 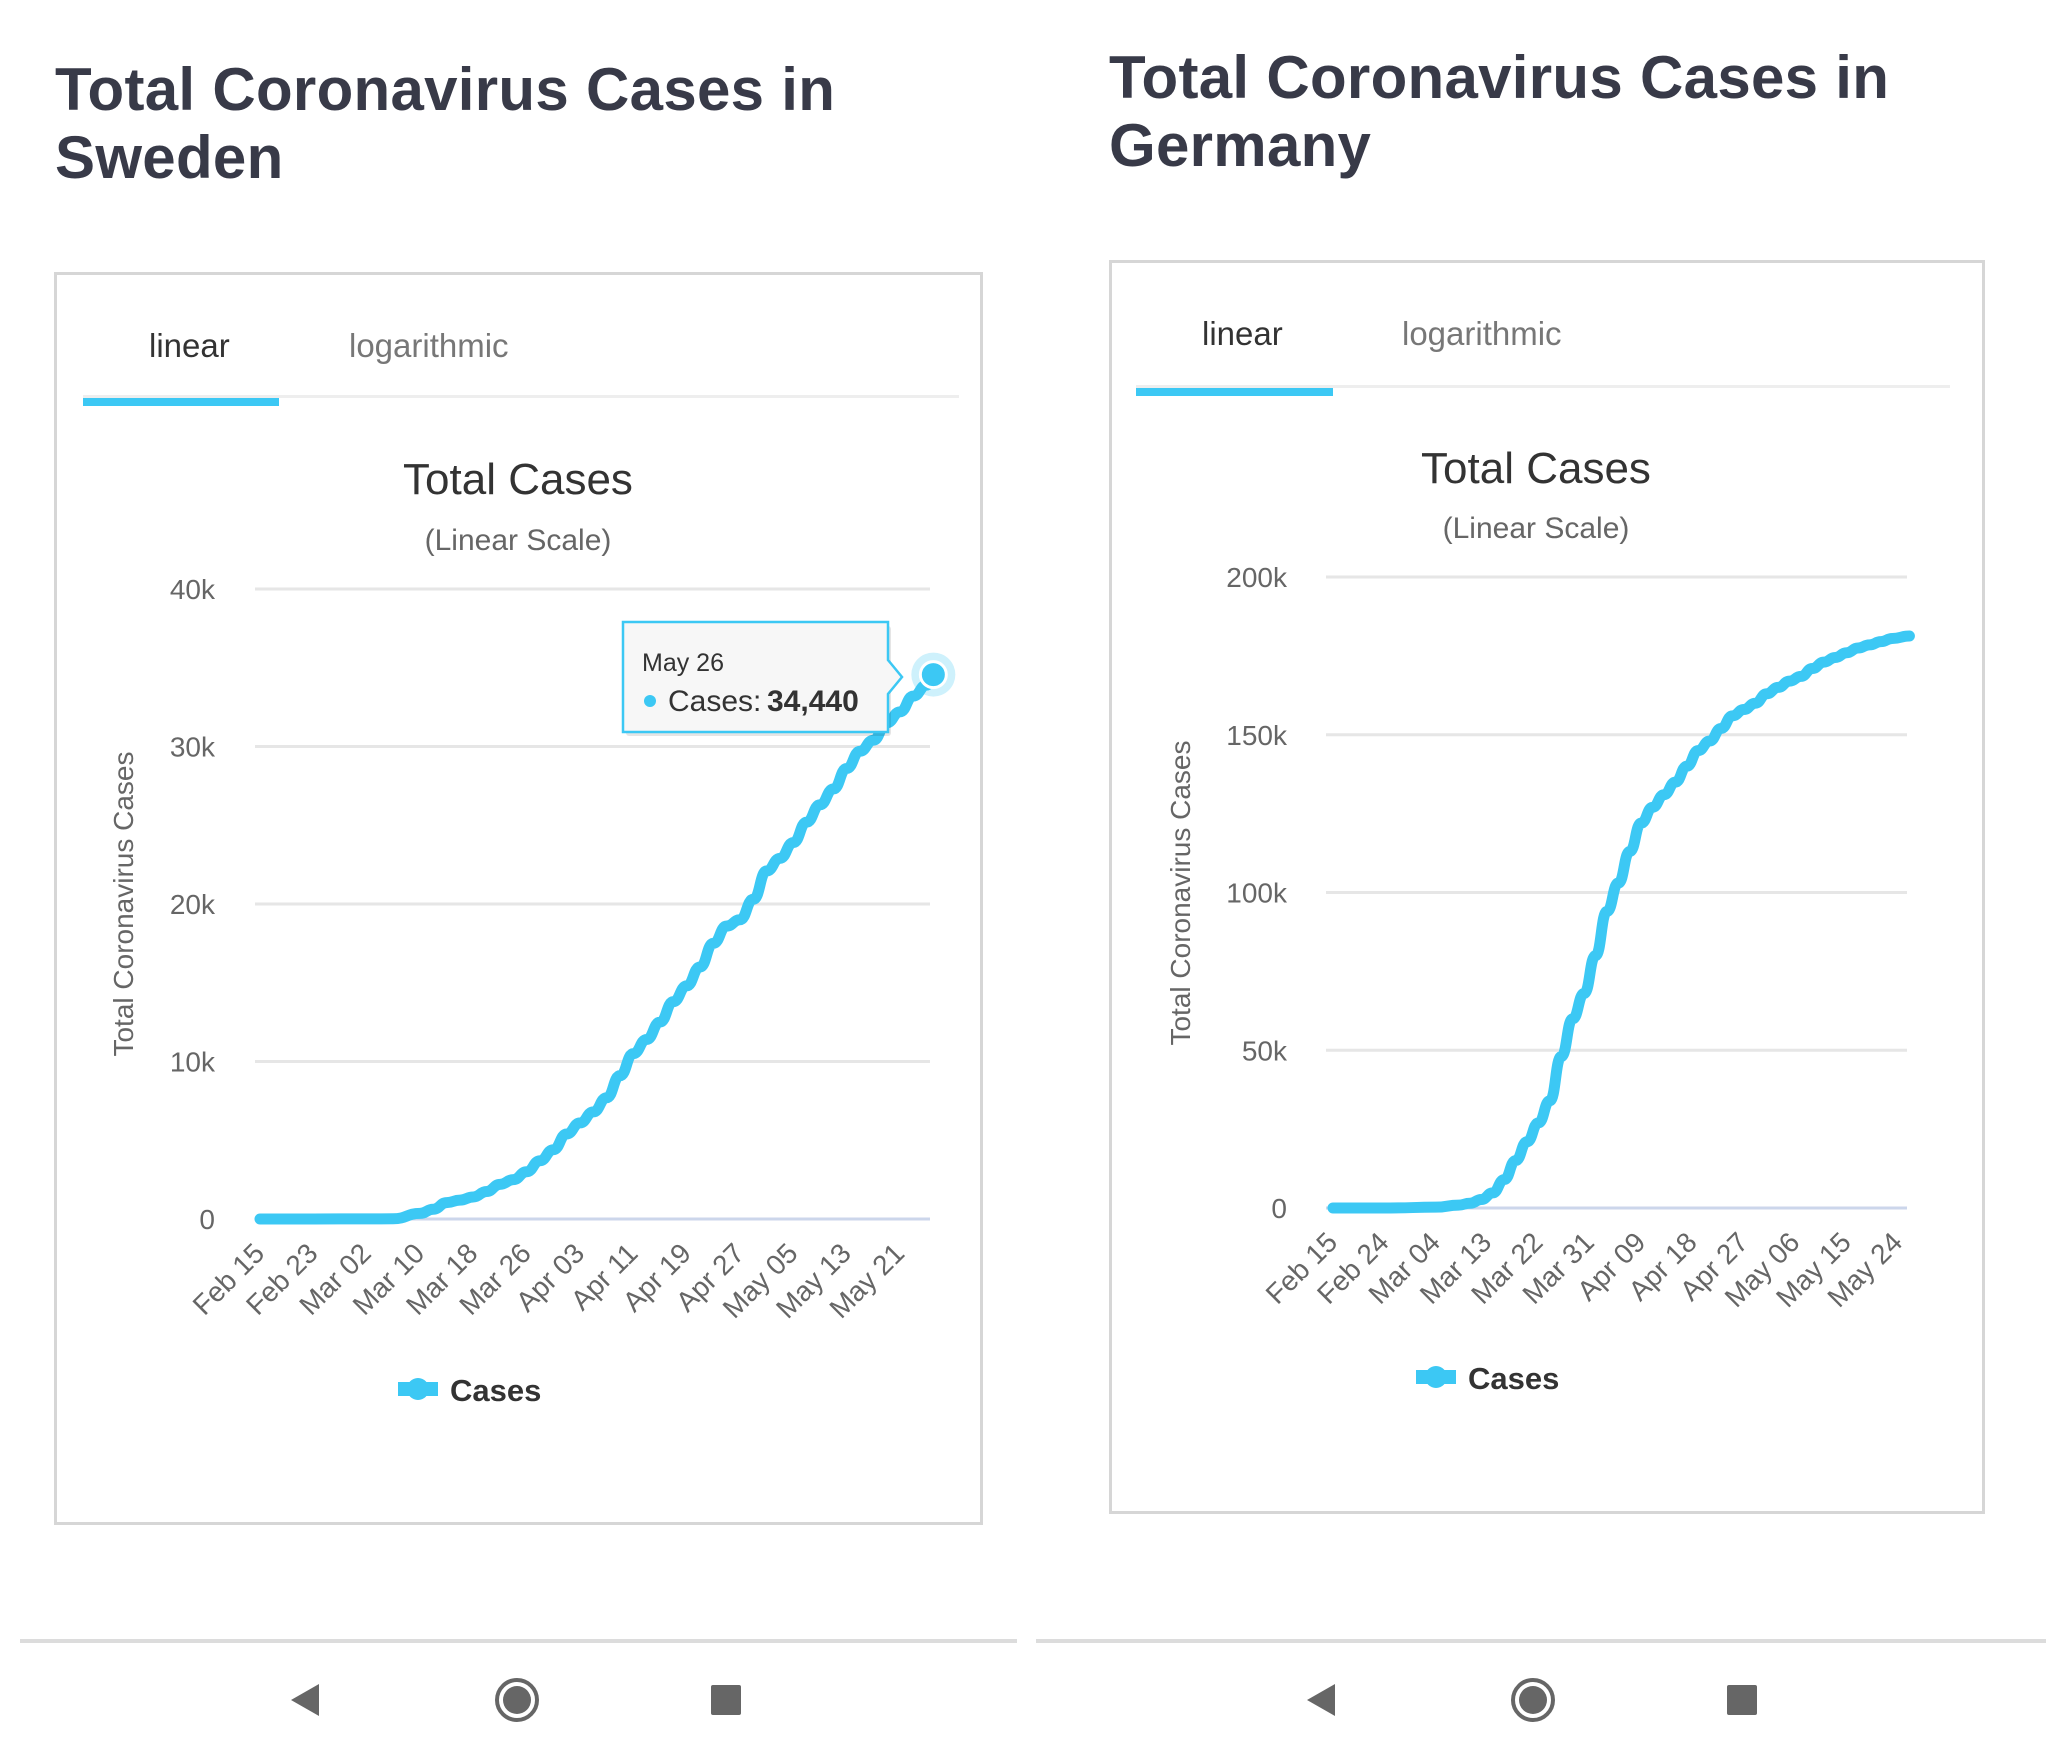 I want to click on page-title-line2: Germany, so click(x=1240, y=145).